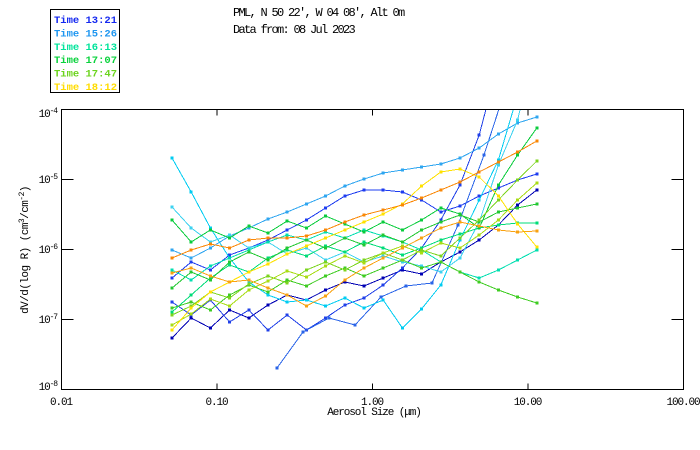  I want to click on svg-text: Time 16:13, so click(85, 48).